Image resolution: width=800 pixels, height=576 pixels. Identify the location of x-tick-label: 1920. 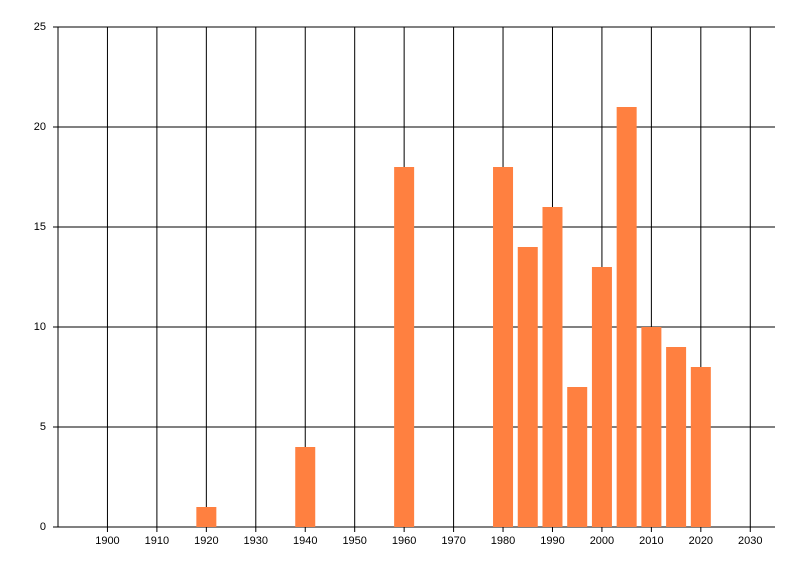
(206, 541).